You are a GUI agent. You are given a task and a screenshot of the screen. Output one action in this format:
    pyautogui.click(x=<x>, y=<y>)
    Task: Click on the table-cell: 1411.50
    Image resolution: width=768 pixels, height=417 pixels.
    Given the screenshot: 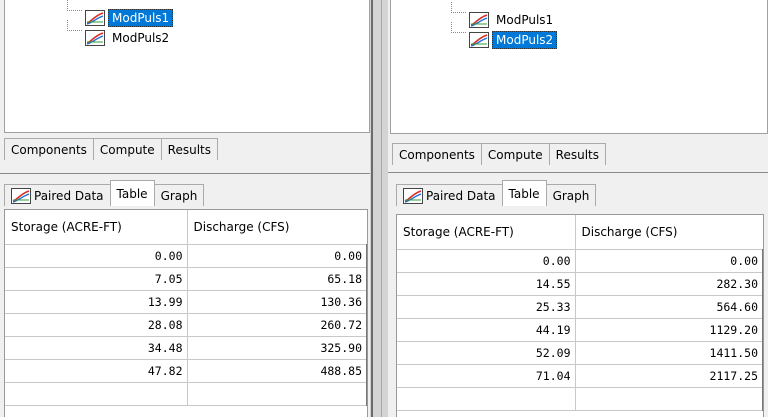 What is the action you would take?
    pyautogui.click(x=669, y=353)
    